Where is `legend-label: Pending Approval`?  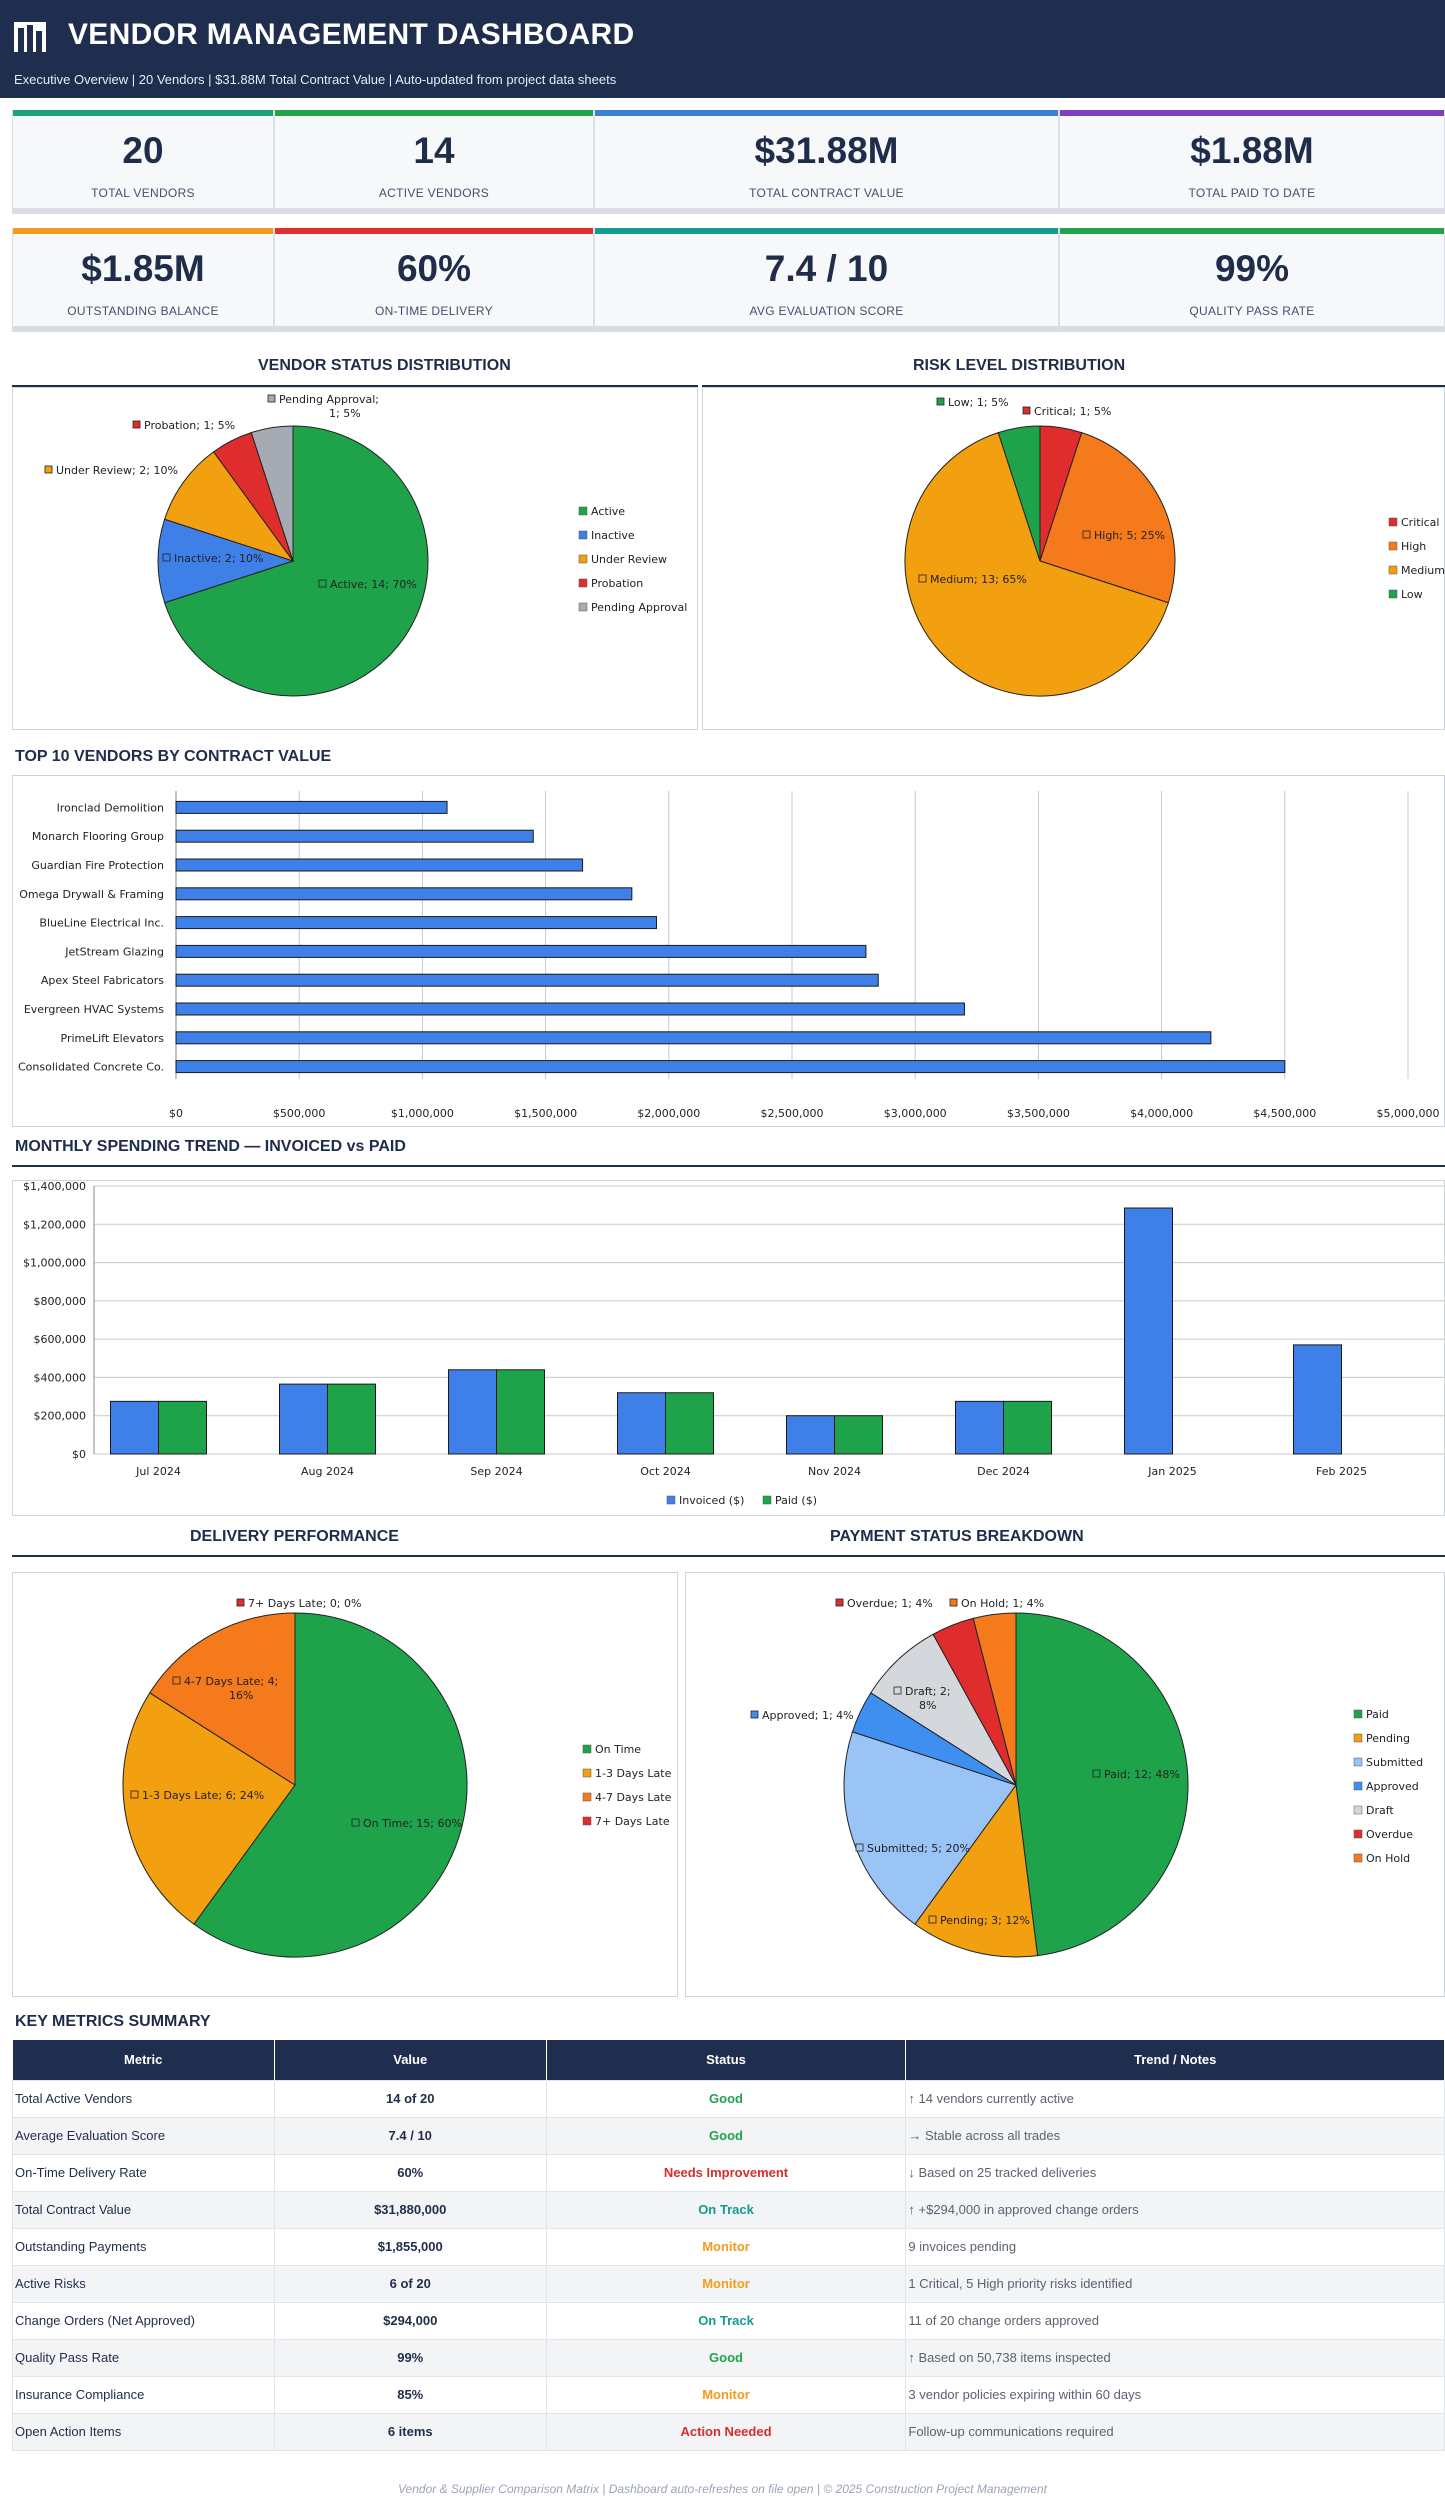 legend-label: Pending Approval is located at coordinates (639, 607).